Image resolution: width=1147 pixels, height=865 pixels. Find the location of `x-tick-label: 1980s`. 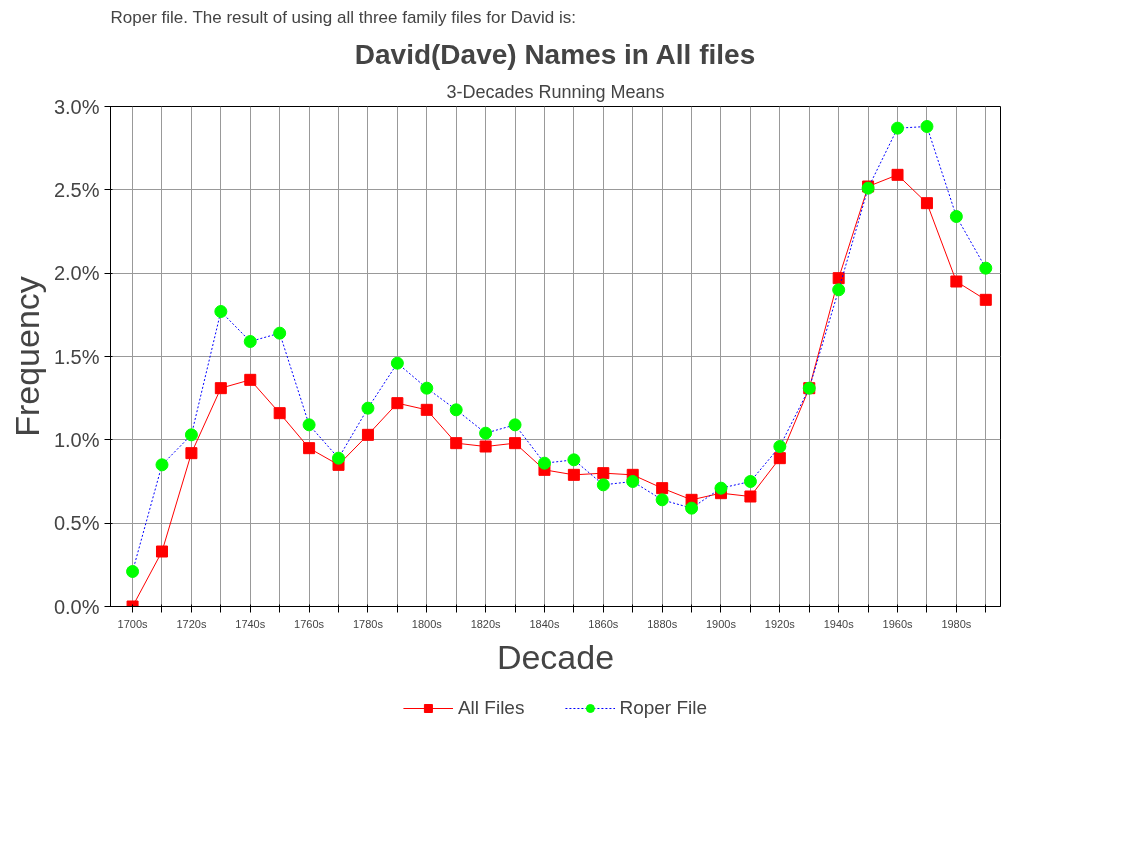

x-tick-label: 1980s is located at coordinates (956, 623).